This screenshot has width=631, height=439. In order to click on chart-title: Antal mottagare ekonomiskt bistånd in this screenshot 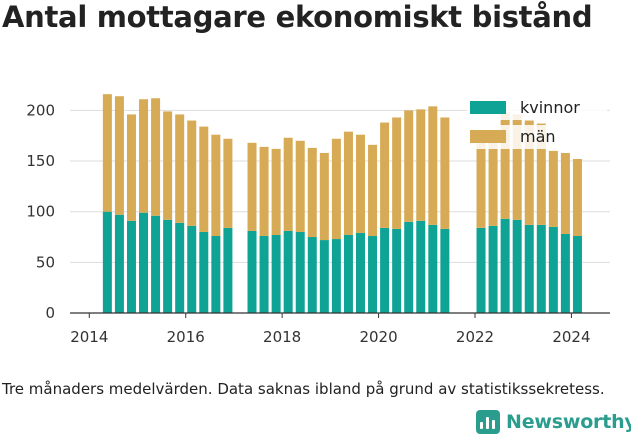, I will do `click(297, 17)`.